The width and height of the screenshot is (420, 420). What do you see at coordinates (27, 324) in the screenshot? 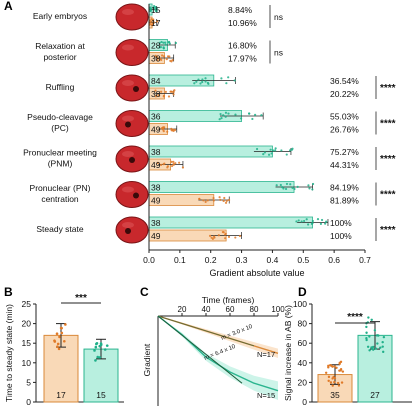
I see `b-y-tick-label-5: 20` at bounding box center [27, 324].